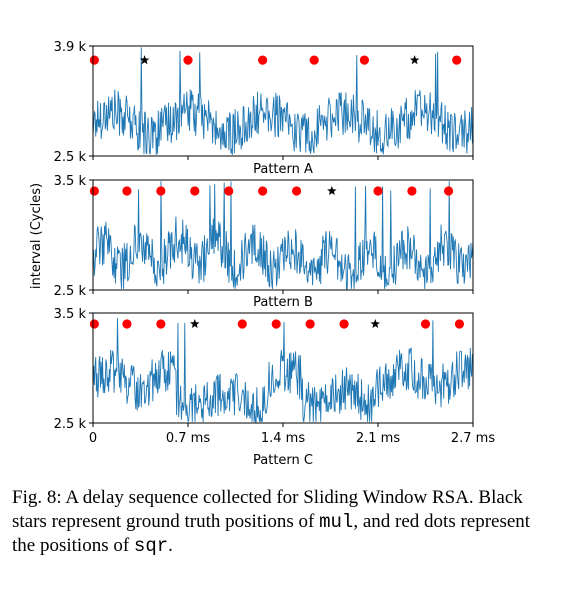 This screenshot has height=602, width=568. I want to click on x-tick-label: 2.7 ms, so click(473, 438).